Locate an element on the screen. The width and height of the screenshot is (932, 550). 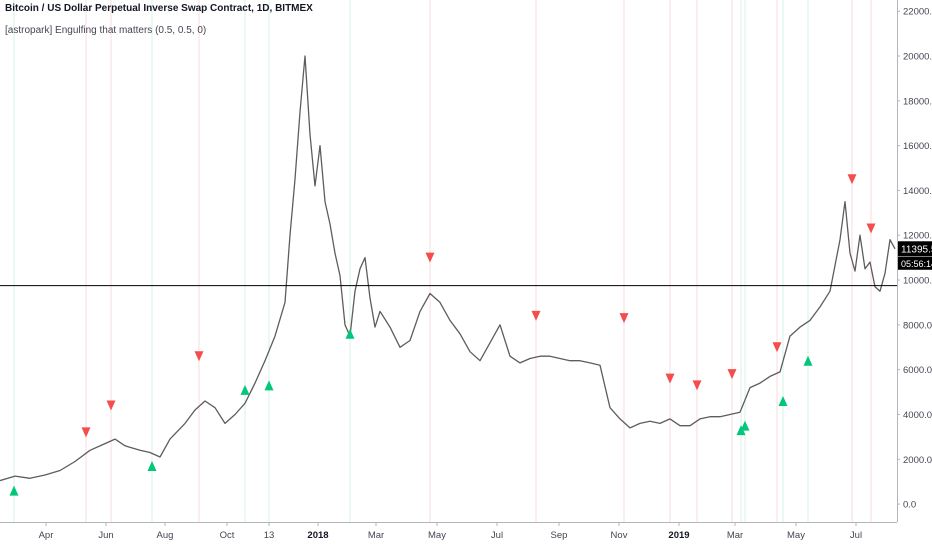
price-tick-label: 18000.0 is located at coordinates (917, 101).